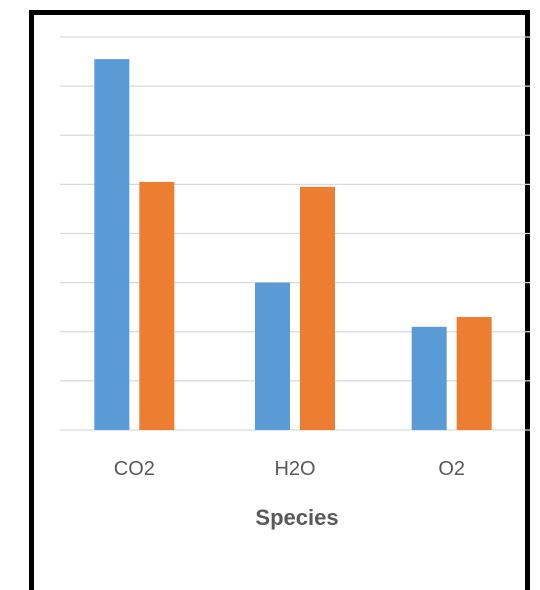 The width and height of the screenshot is (540, 590). I want to click on x-tick-label-o2: O2, so click(451, 469).